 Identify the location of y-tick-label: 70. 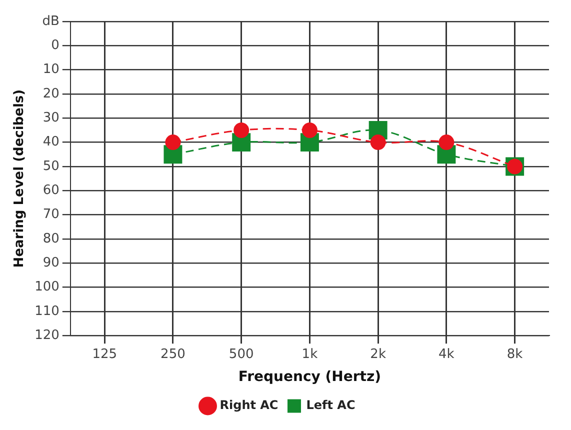
(51, 214).